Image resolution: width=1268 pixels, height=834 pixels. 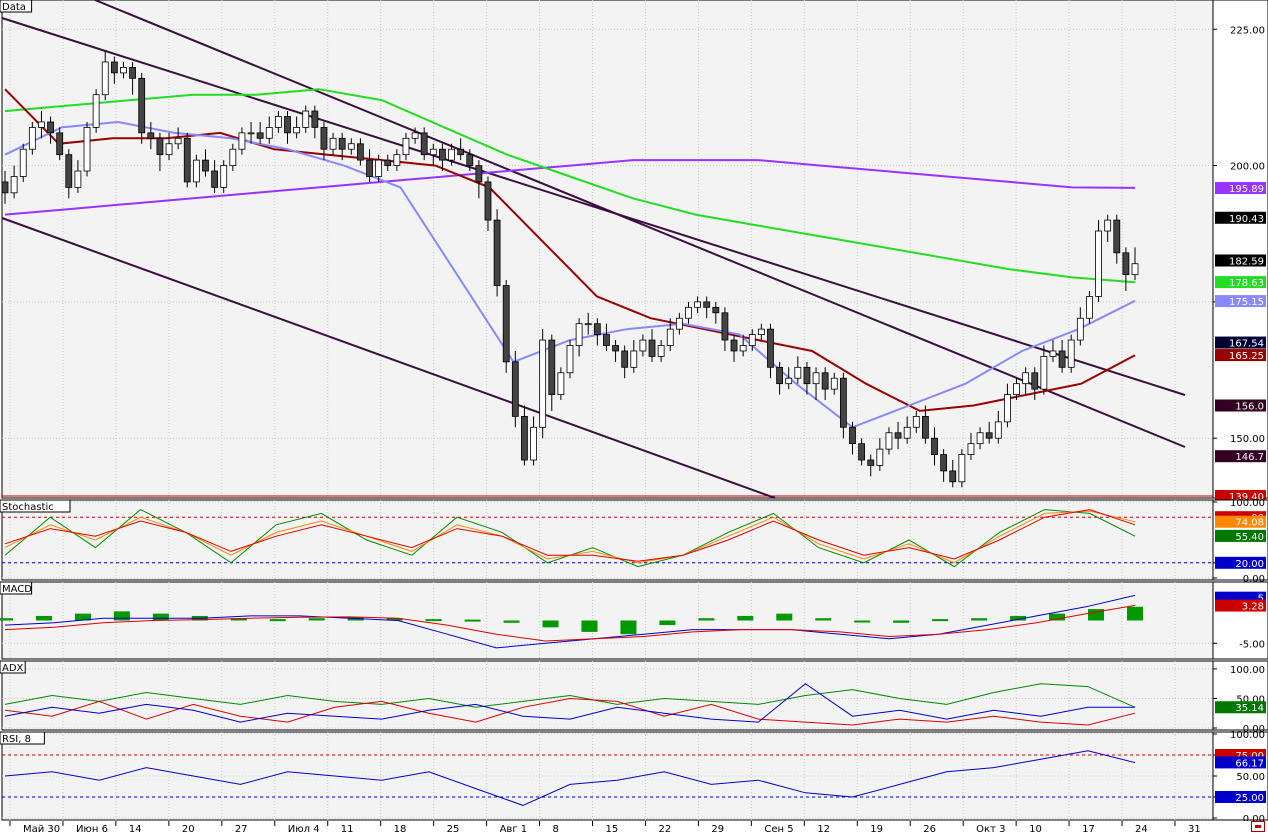 I want to click on x-tick-label: 20, so click(x=188, y=829).